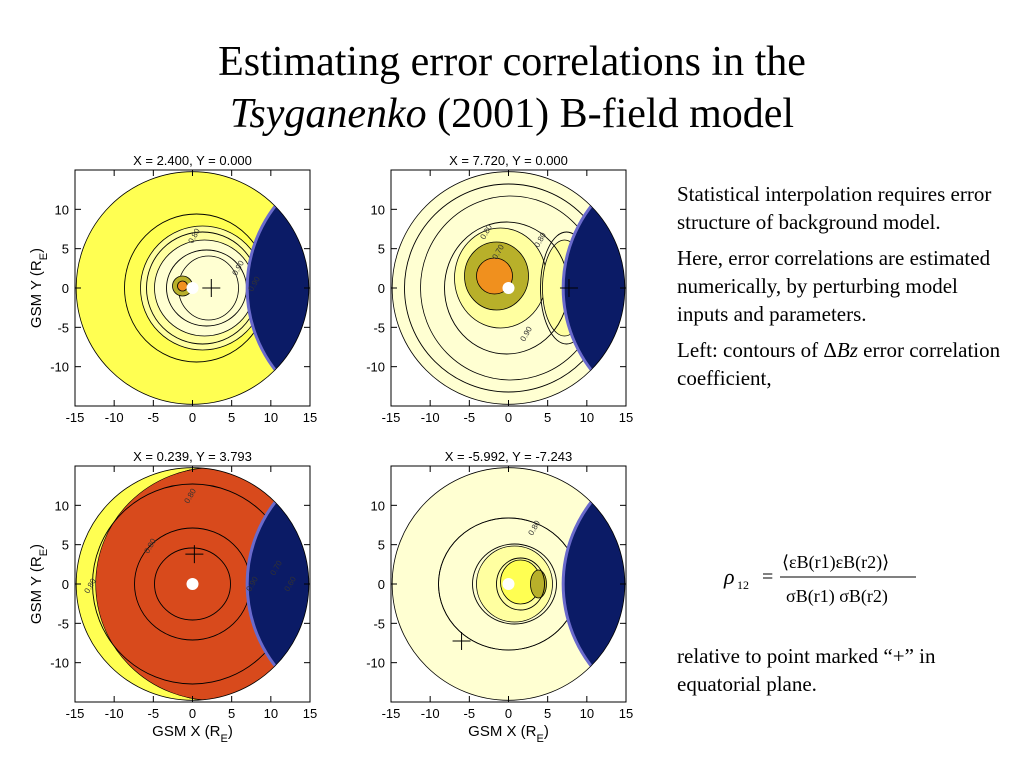 Image resolution: width=1024 pixels, height=768 pixels. I want to click on title-rest: (2001) B-field model, so click(610, 114).